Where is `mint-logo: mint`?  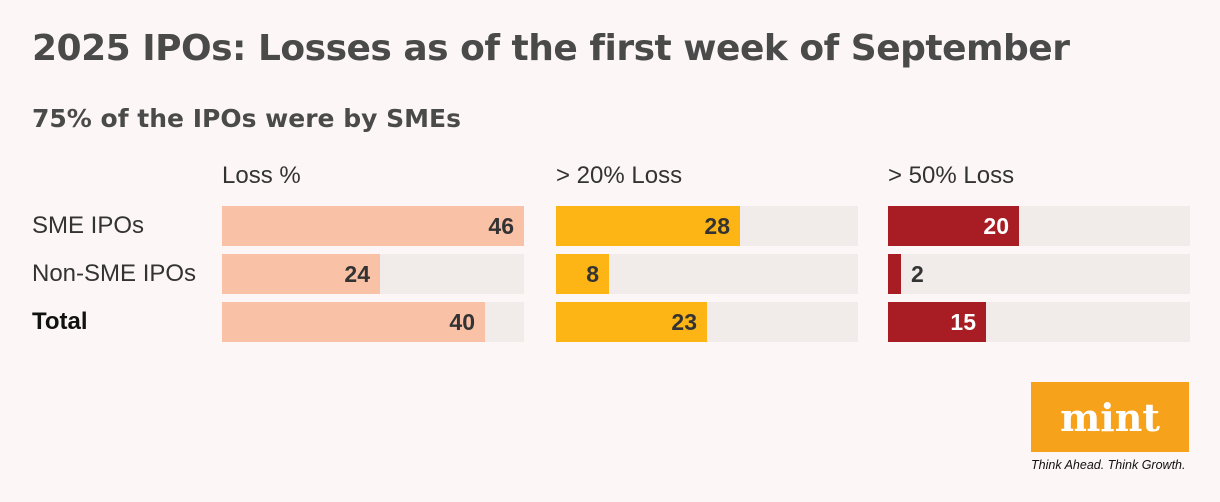 mint-logo: mint is located at coordinates (1110, 417).